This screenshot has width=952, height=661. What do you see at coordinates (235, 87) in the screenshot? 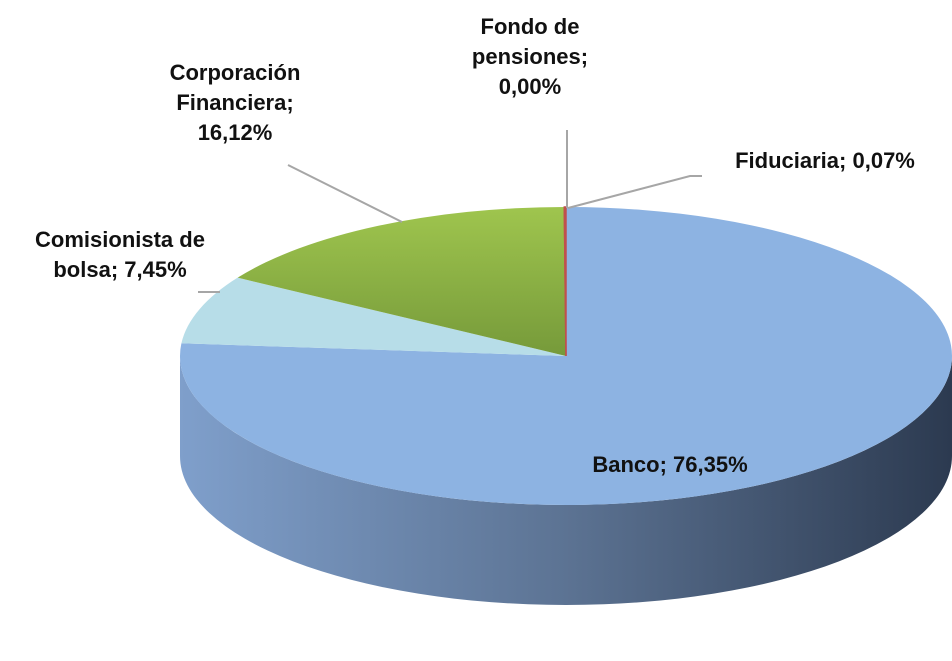
I see `label-part: Corporación Financiera` at bounding box center [235, 87].